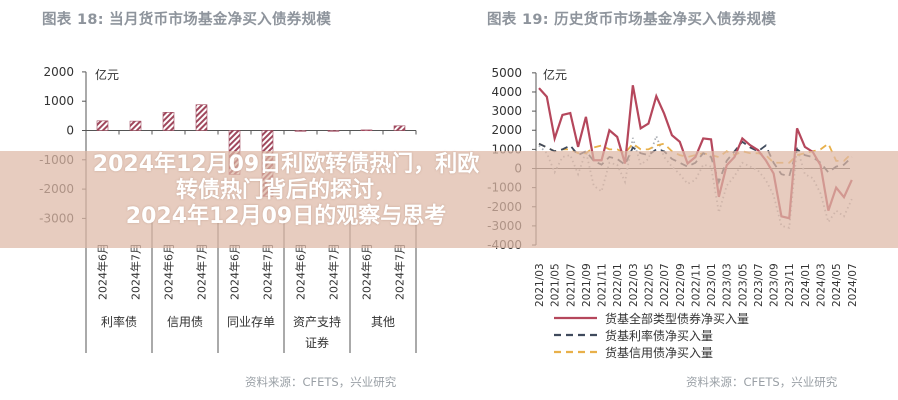  Describe the element at coordinates (383, 322) in the screenshot. I see `group-label: 其他` at that location.